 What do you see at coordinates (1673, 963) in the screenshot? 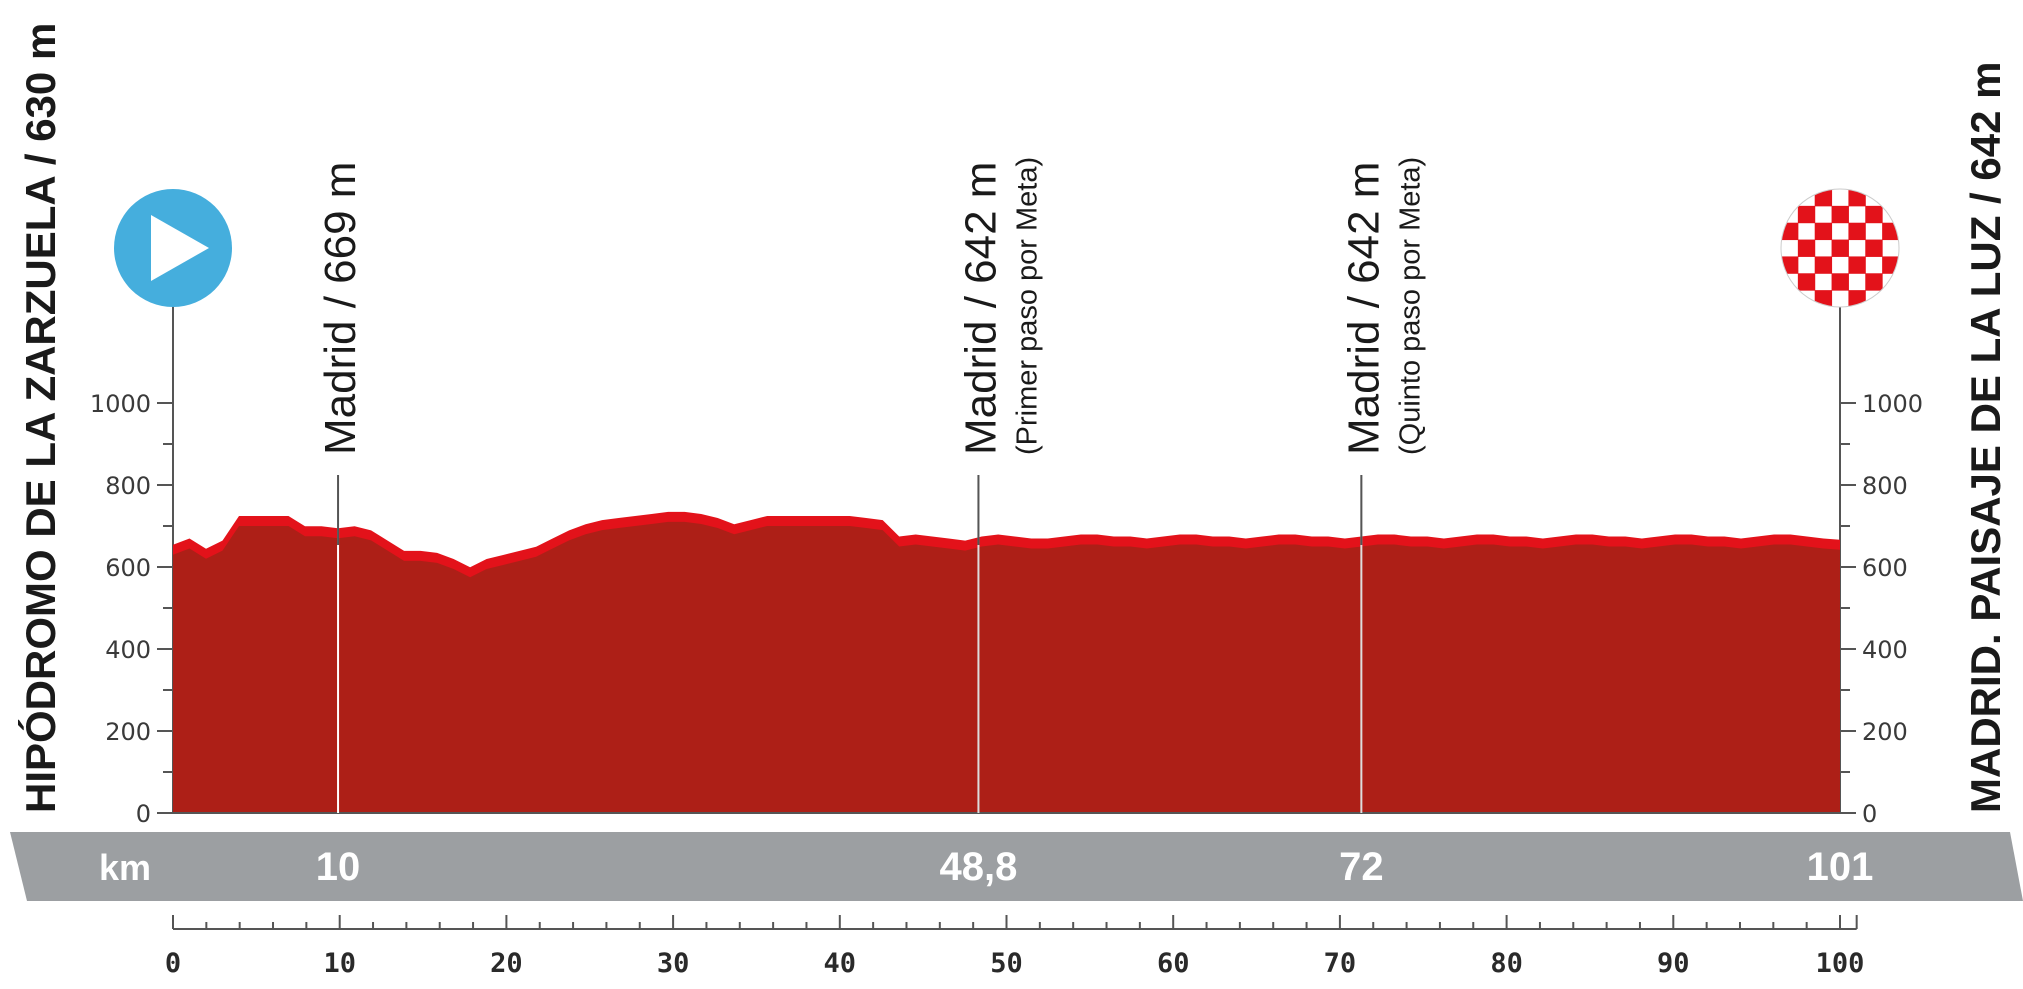
I see `km-tick-label: 90` at bounding box center [1673, 963].